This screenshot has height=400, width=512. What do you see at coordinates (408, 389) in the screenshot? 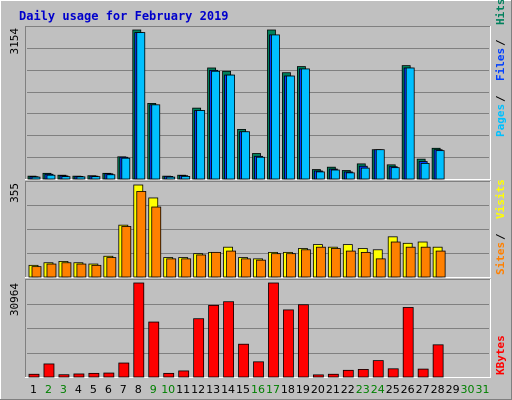
I see `x-tick-label: 26` at bounding box center [408, 389].